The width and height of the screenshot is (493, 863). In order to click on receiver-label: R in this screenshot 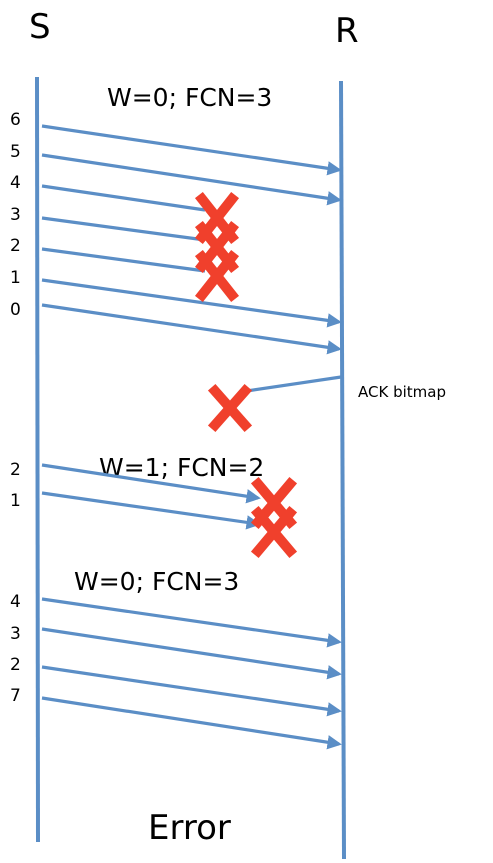, I will do `click(347, 31)`.